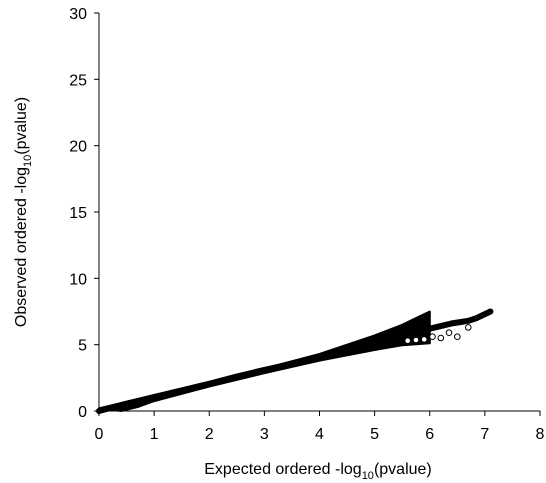 The width and height of the screenshot is (546, 483). What do you see at coordinates (209, 434) in the screenshot?
I see `x-tick-label: 2` at bounding box center [209, 434].